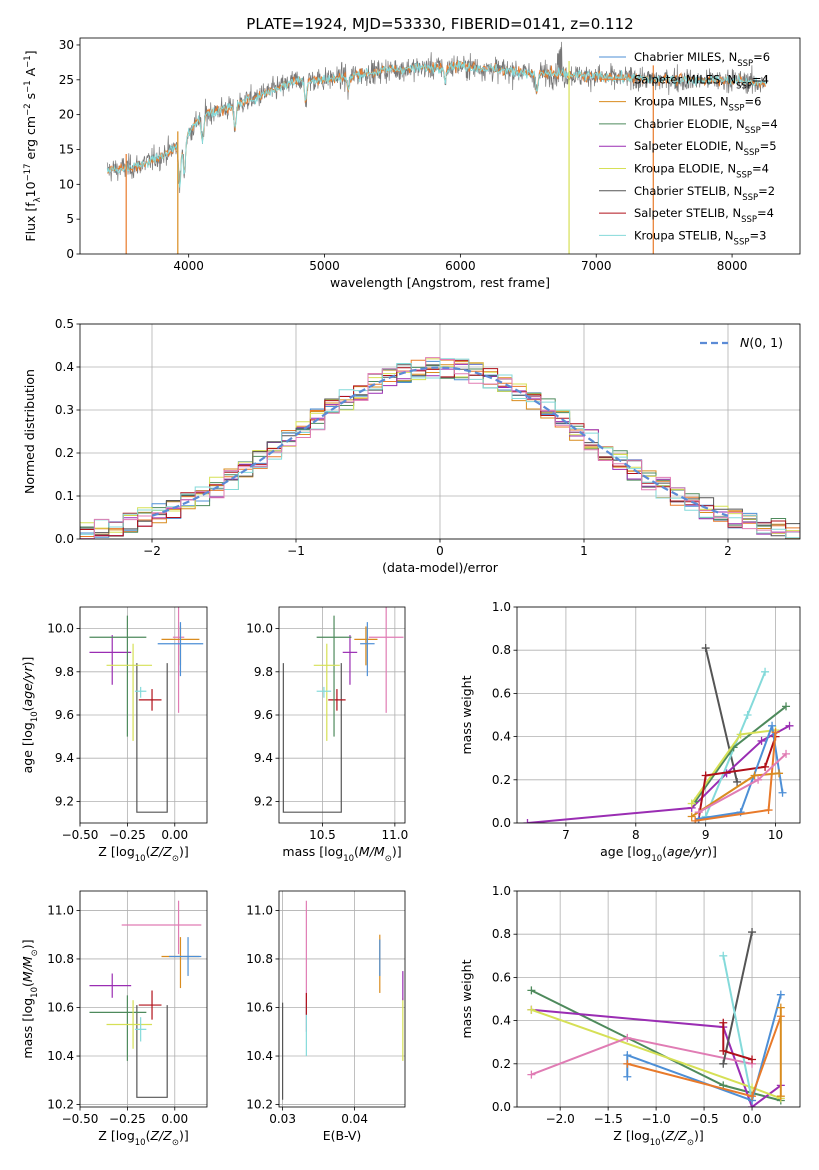 This screenshot has width=819, height=1170. What do you see at coordinates (152, 551) in the screenshot?
I see `x-tick-label: −2` at bounding box center [152, 551].